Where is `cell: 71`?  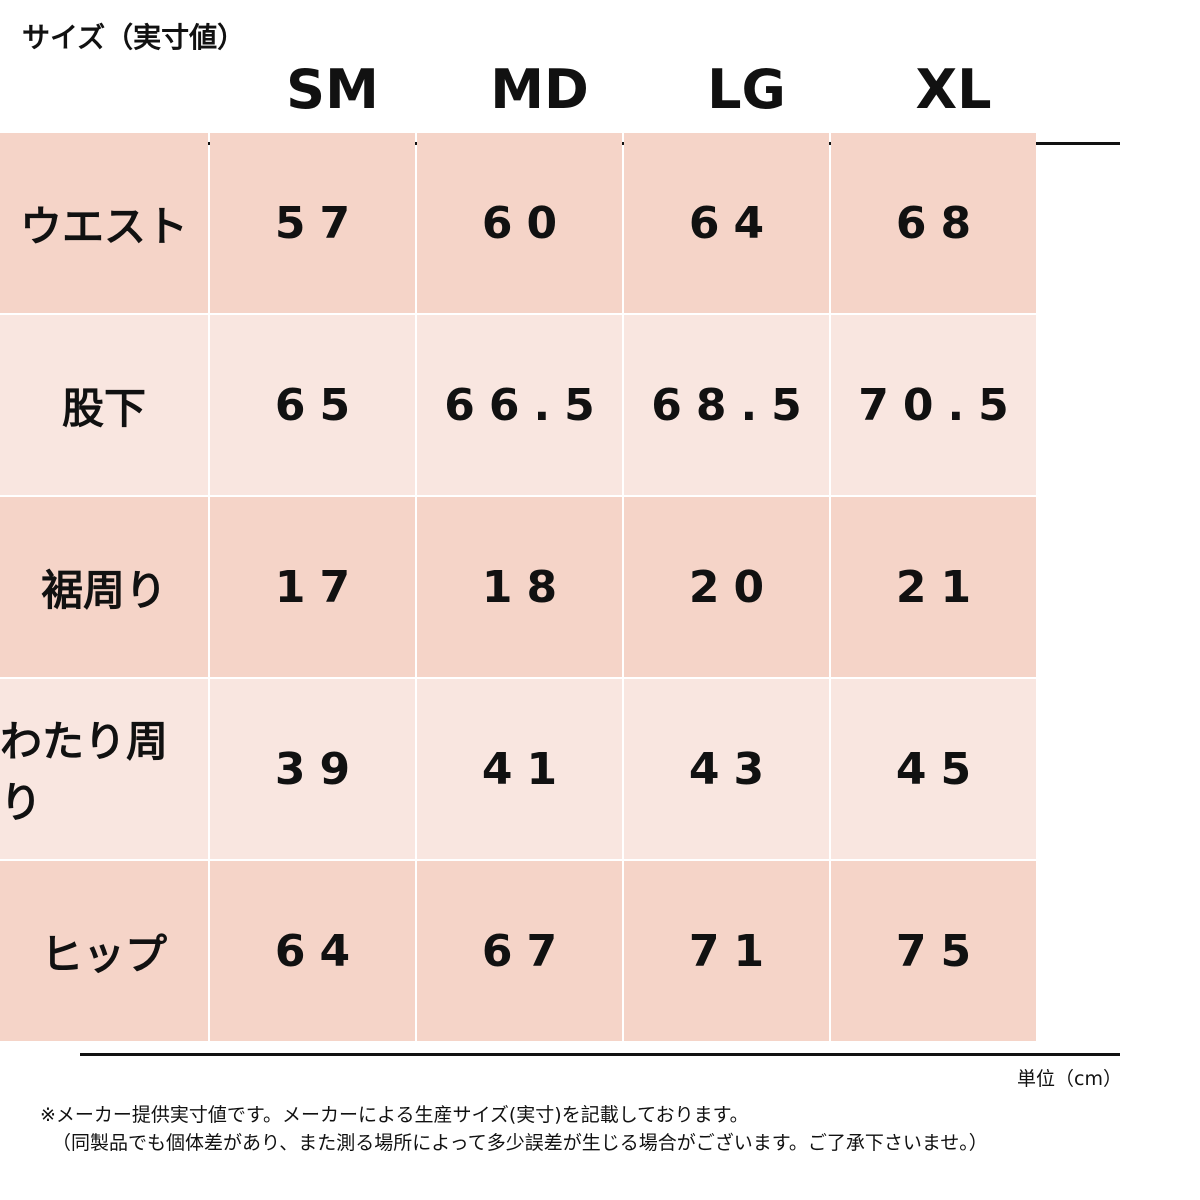
cell: 71 is located at coordinates (726, 951).